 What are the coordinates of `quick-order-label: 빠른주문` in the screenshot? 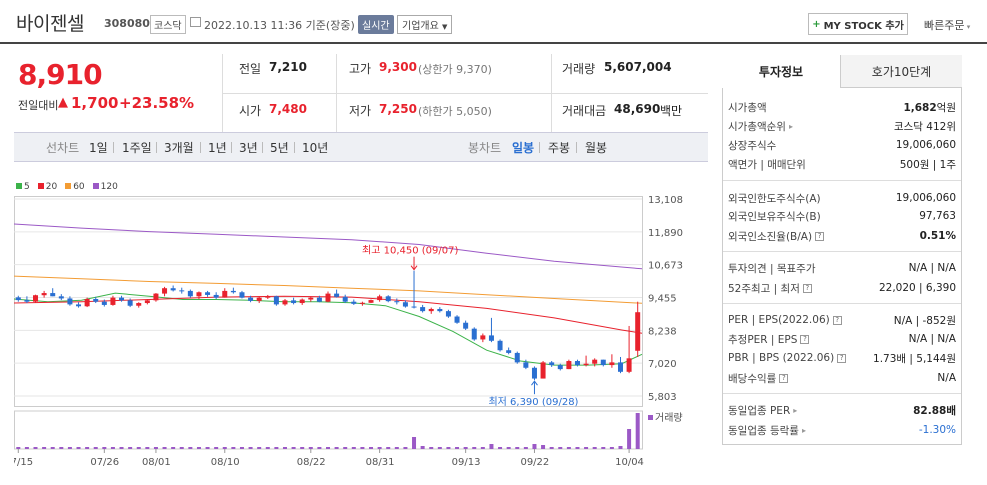 It's located at (944, 25).